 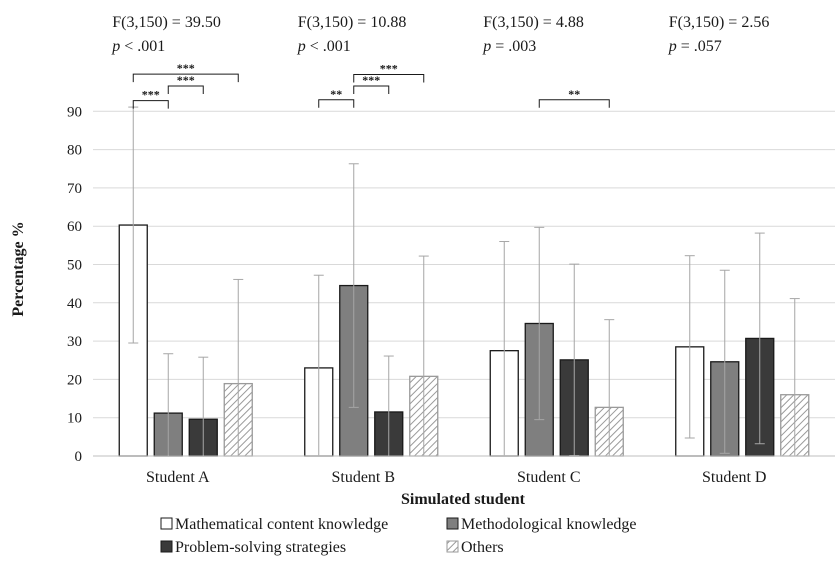 I want to click on legend-label: Mathematical content knowledge, so click(x=281, y=524).